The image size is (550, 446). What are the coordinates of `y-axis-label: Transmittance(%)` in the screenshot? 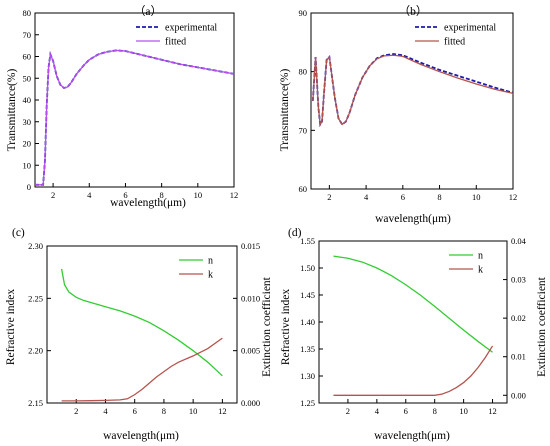 It's located at (12, 110).